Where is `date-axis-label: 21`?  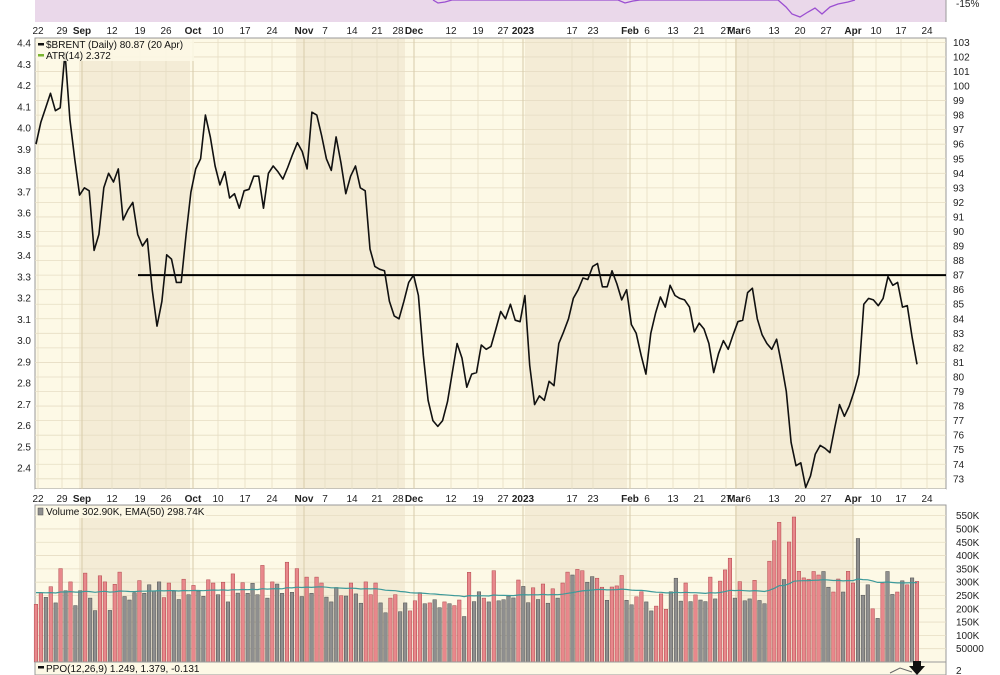
date-axis-label: 21 is located at coordinates (699, 31).